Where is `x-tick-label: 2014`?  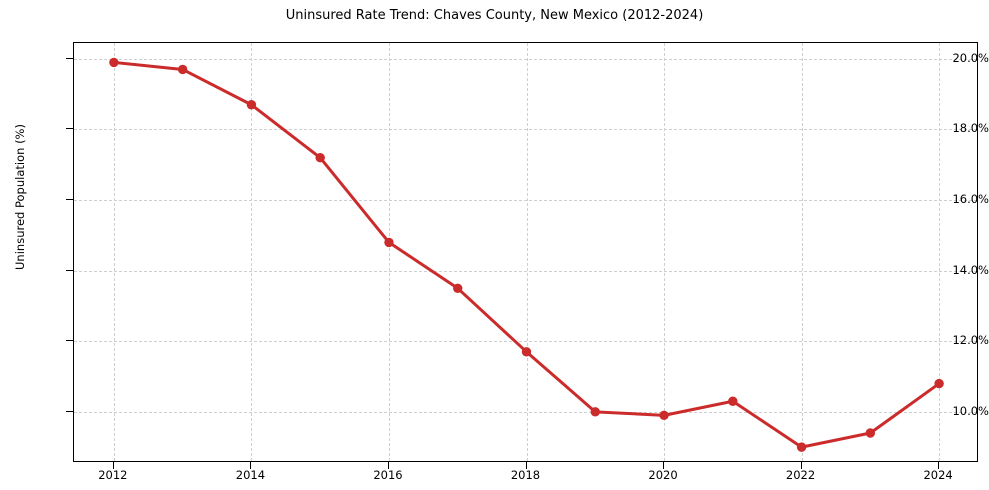 x-tick-label: 2014 is located at coordinates (250, 475).